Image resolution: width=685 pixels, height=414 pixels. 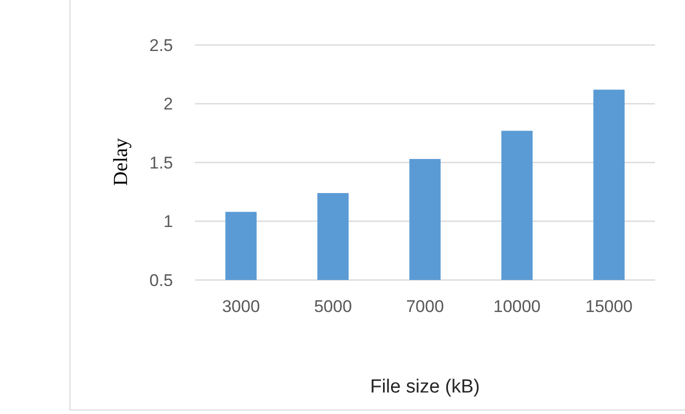 I want to click on x-axis-title: File size (kB), so click(x=425, y=387).